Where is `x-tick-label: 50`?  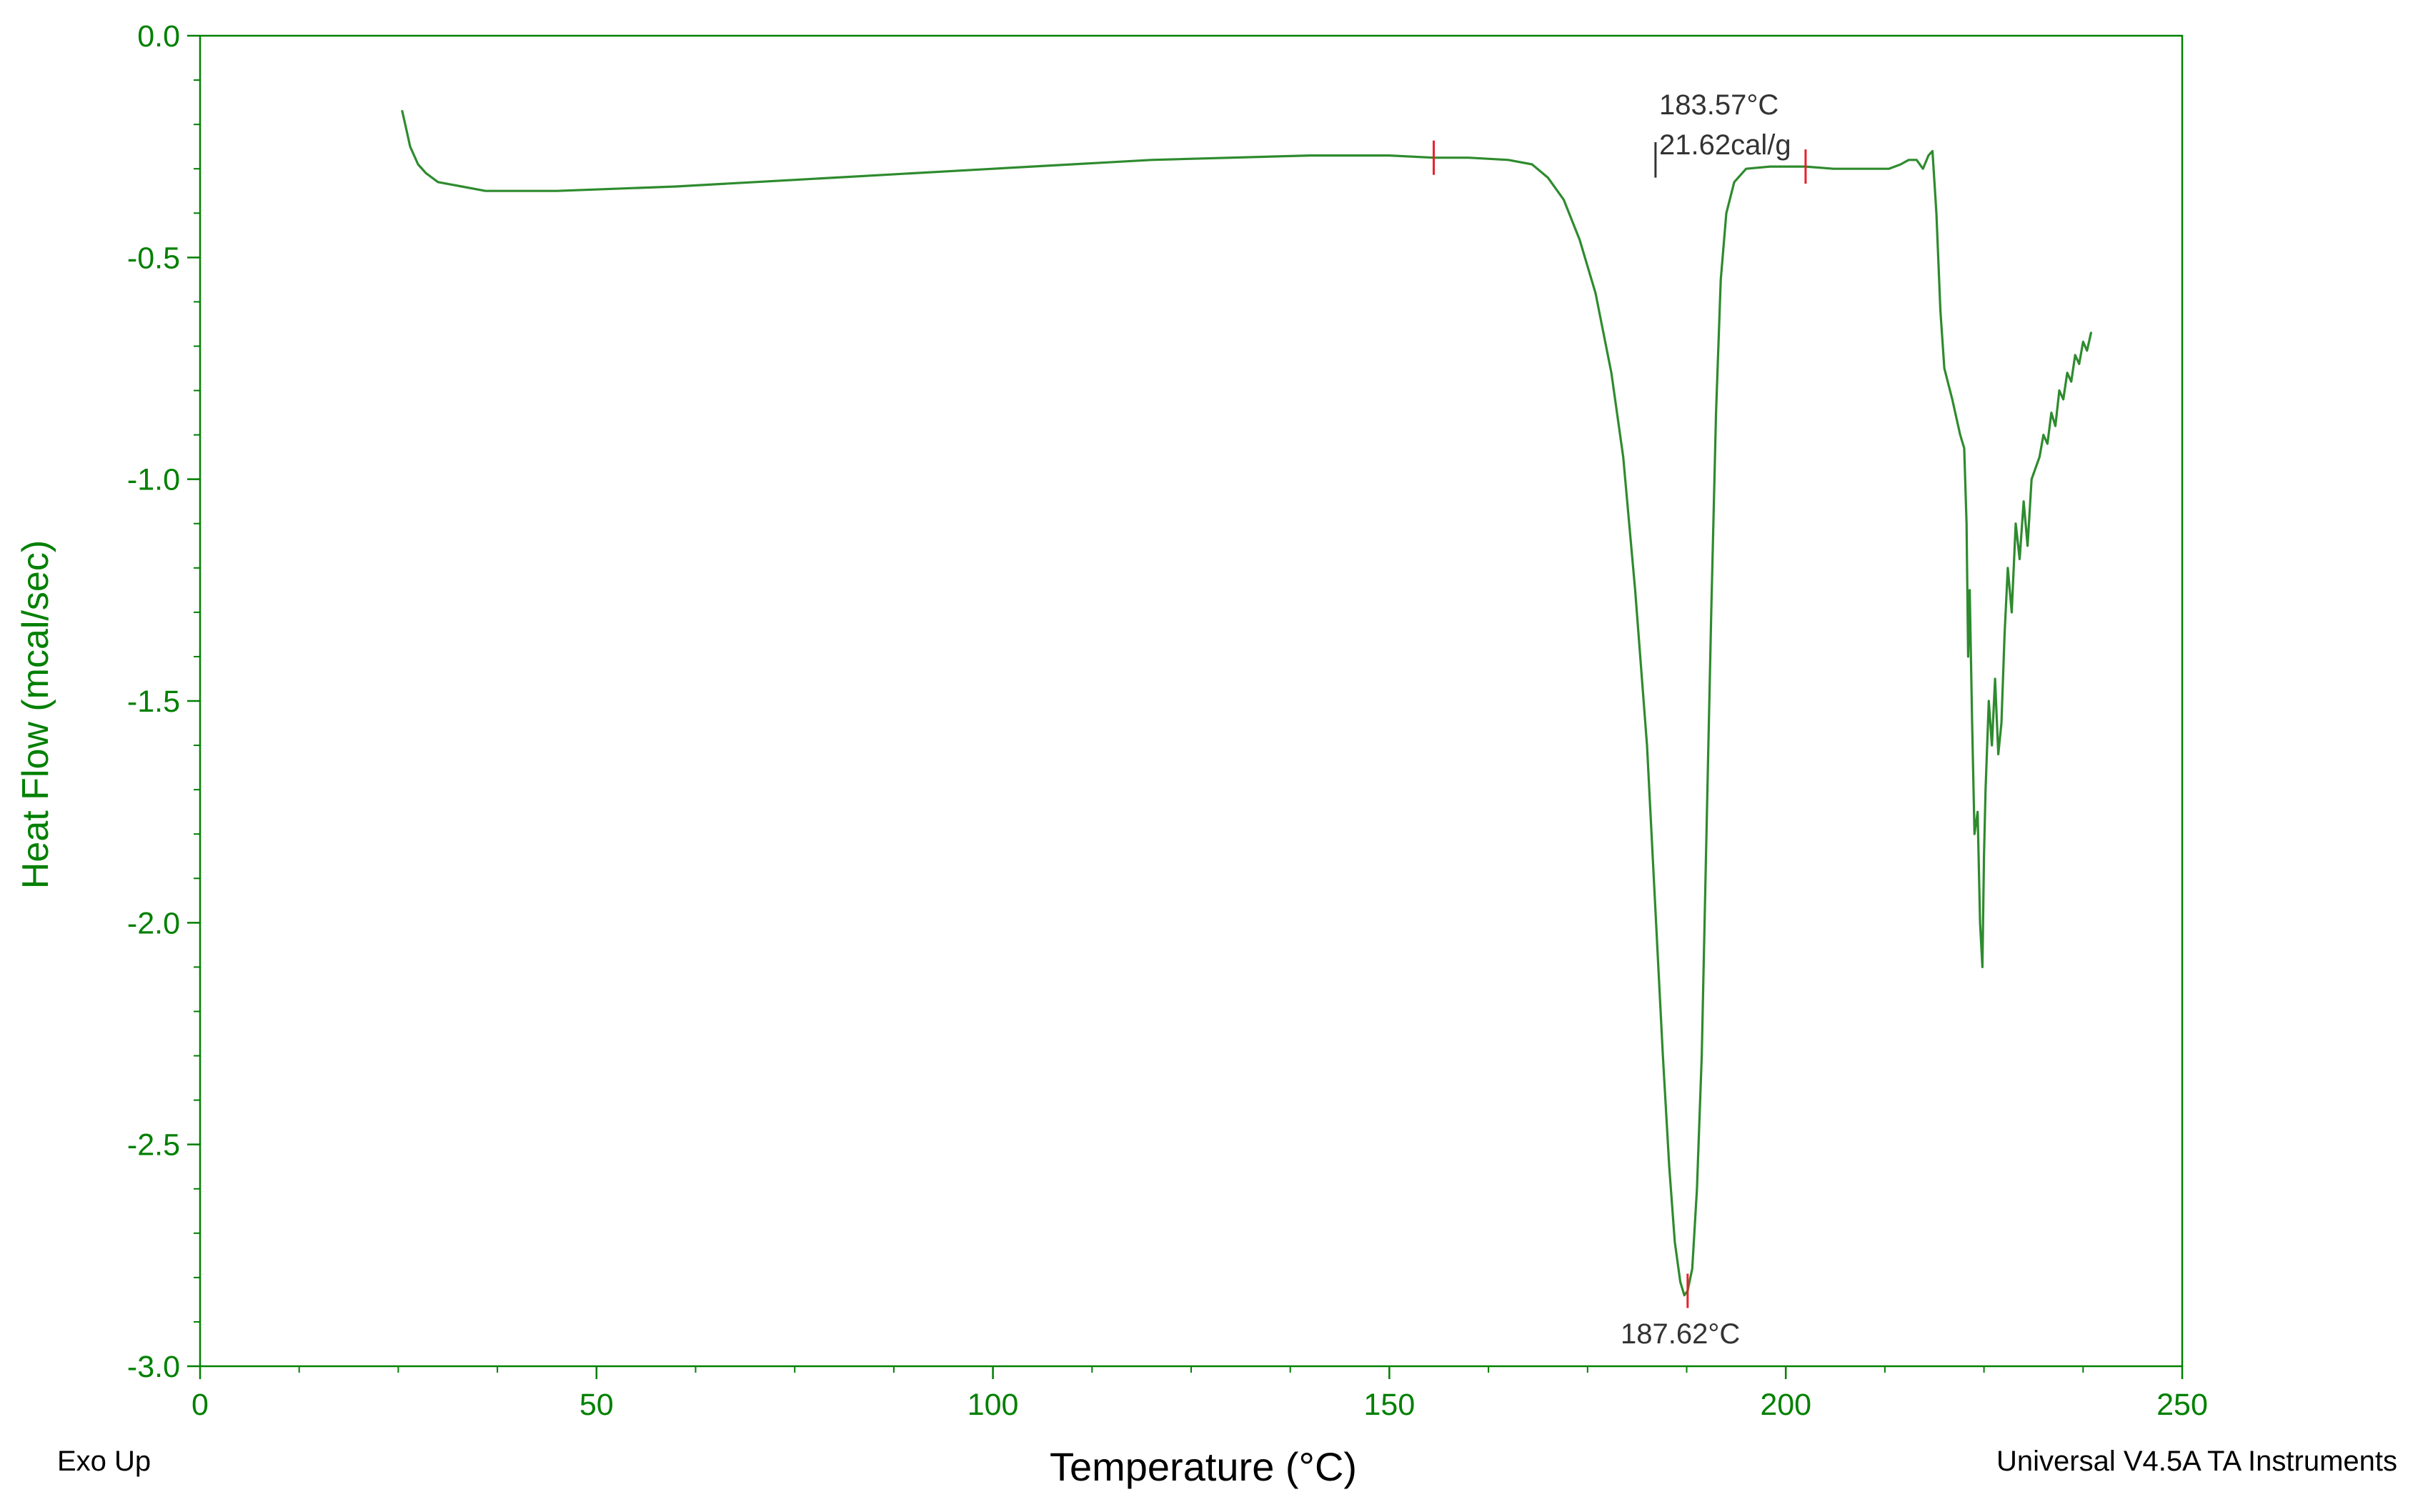 x-tick-label: 50 is located at coordinates (596, 1405).